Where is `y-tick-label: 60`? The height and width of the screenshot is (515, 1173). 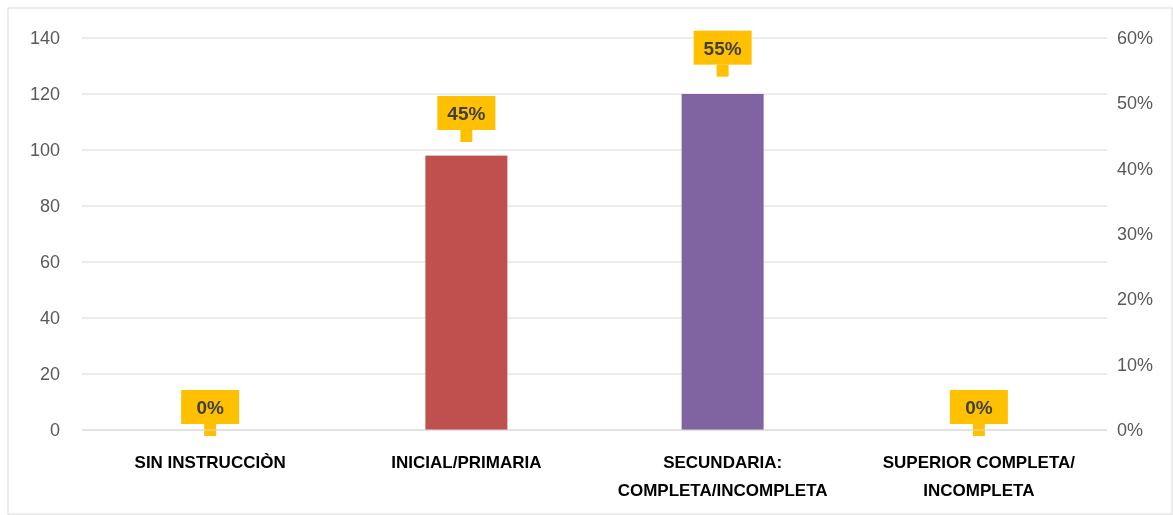 y-tick-label: 60 is located at coordinates (49, 262).